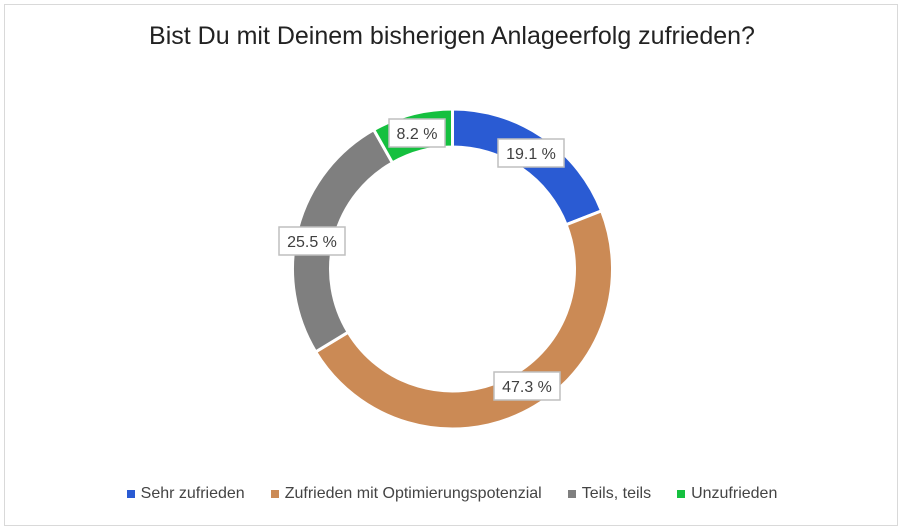 Image resolution: width=904 pixels, height=532 pixels. I want to click on data-label: 47.3 %, so click(527, 386).